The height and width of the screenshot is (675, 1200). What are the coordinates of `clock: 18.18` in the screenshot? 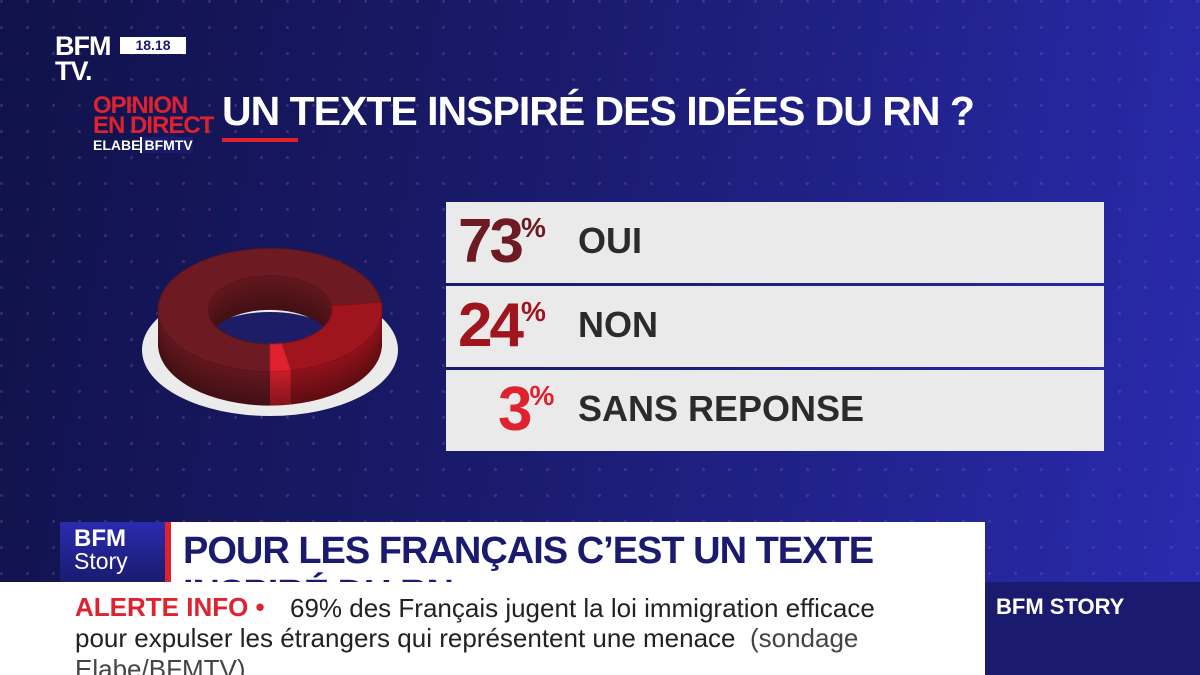 It's located at (153, 45).